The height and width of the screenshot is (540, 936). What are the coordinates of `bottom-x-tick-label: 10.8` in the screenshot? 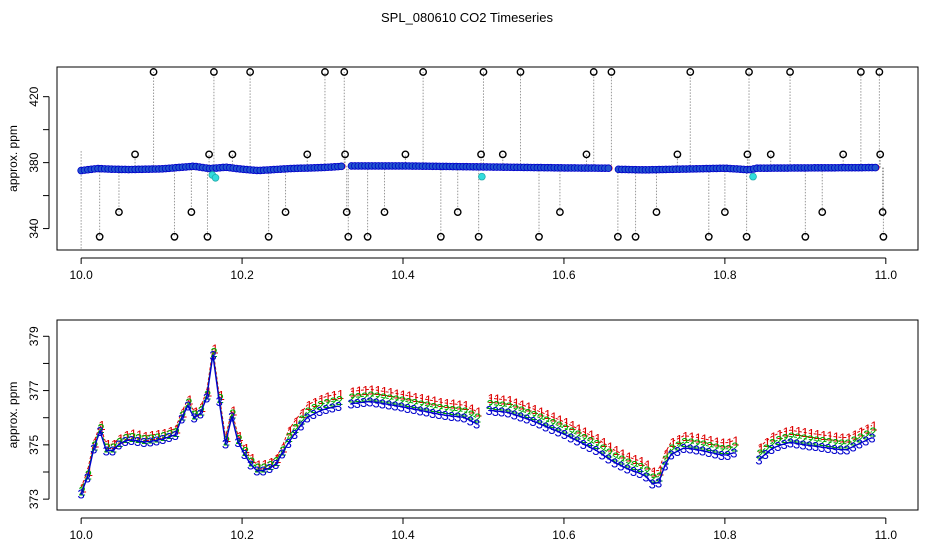 It's located at (725, 534).